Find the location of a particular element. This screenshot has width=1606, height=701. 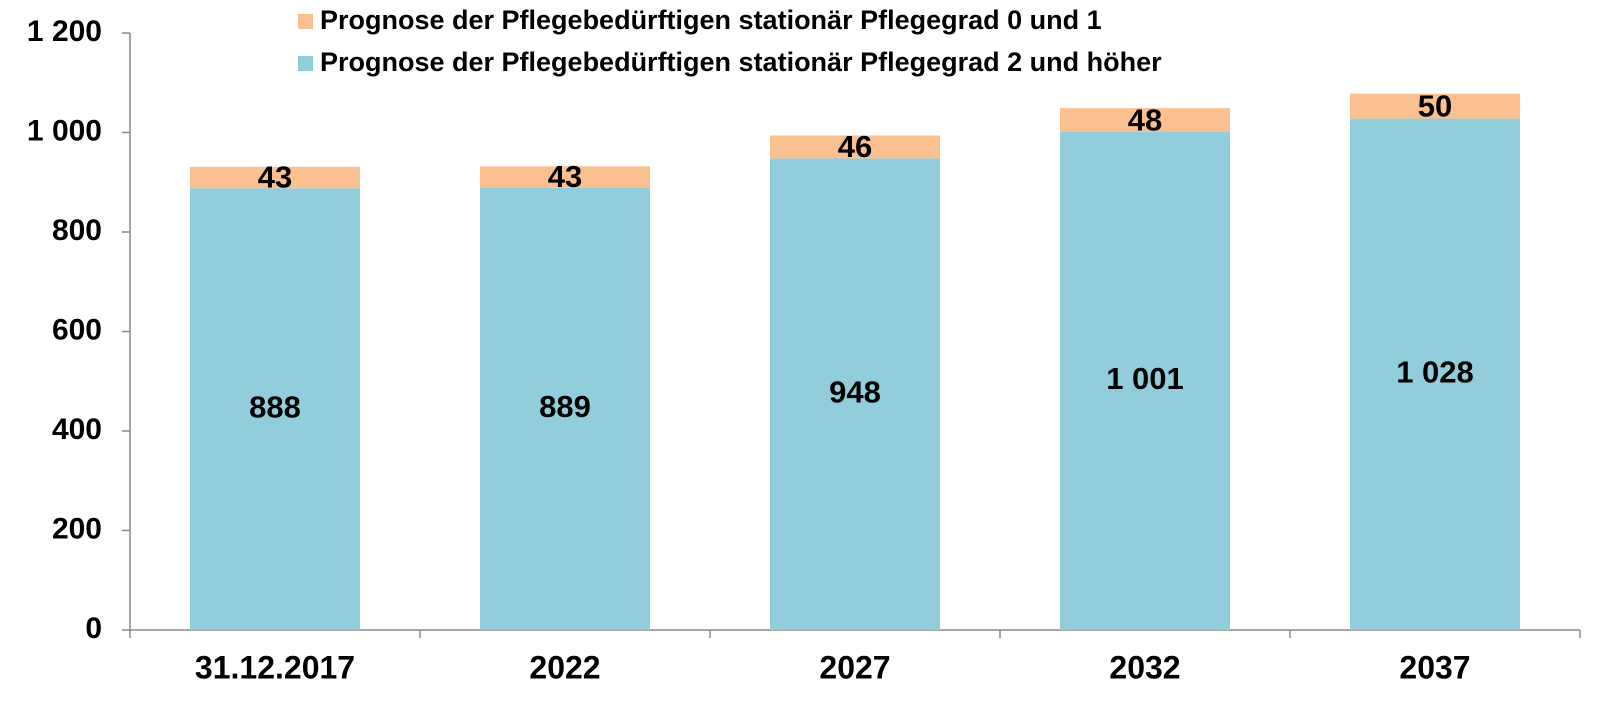

data-label: 889 is located at coordinates (565, 406).